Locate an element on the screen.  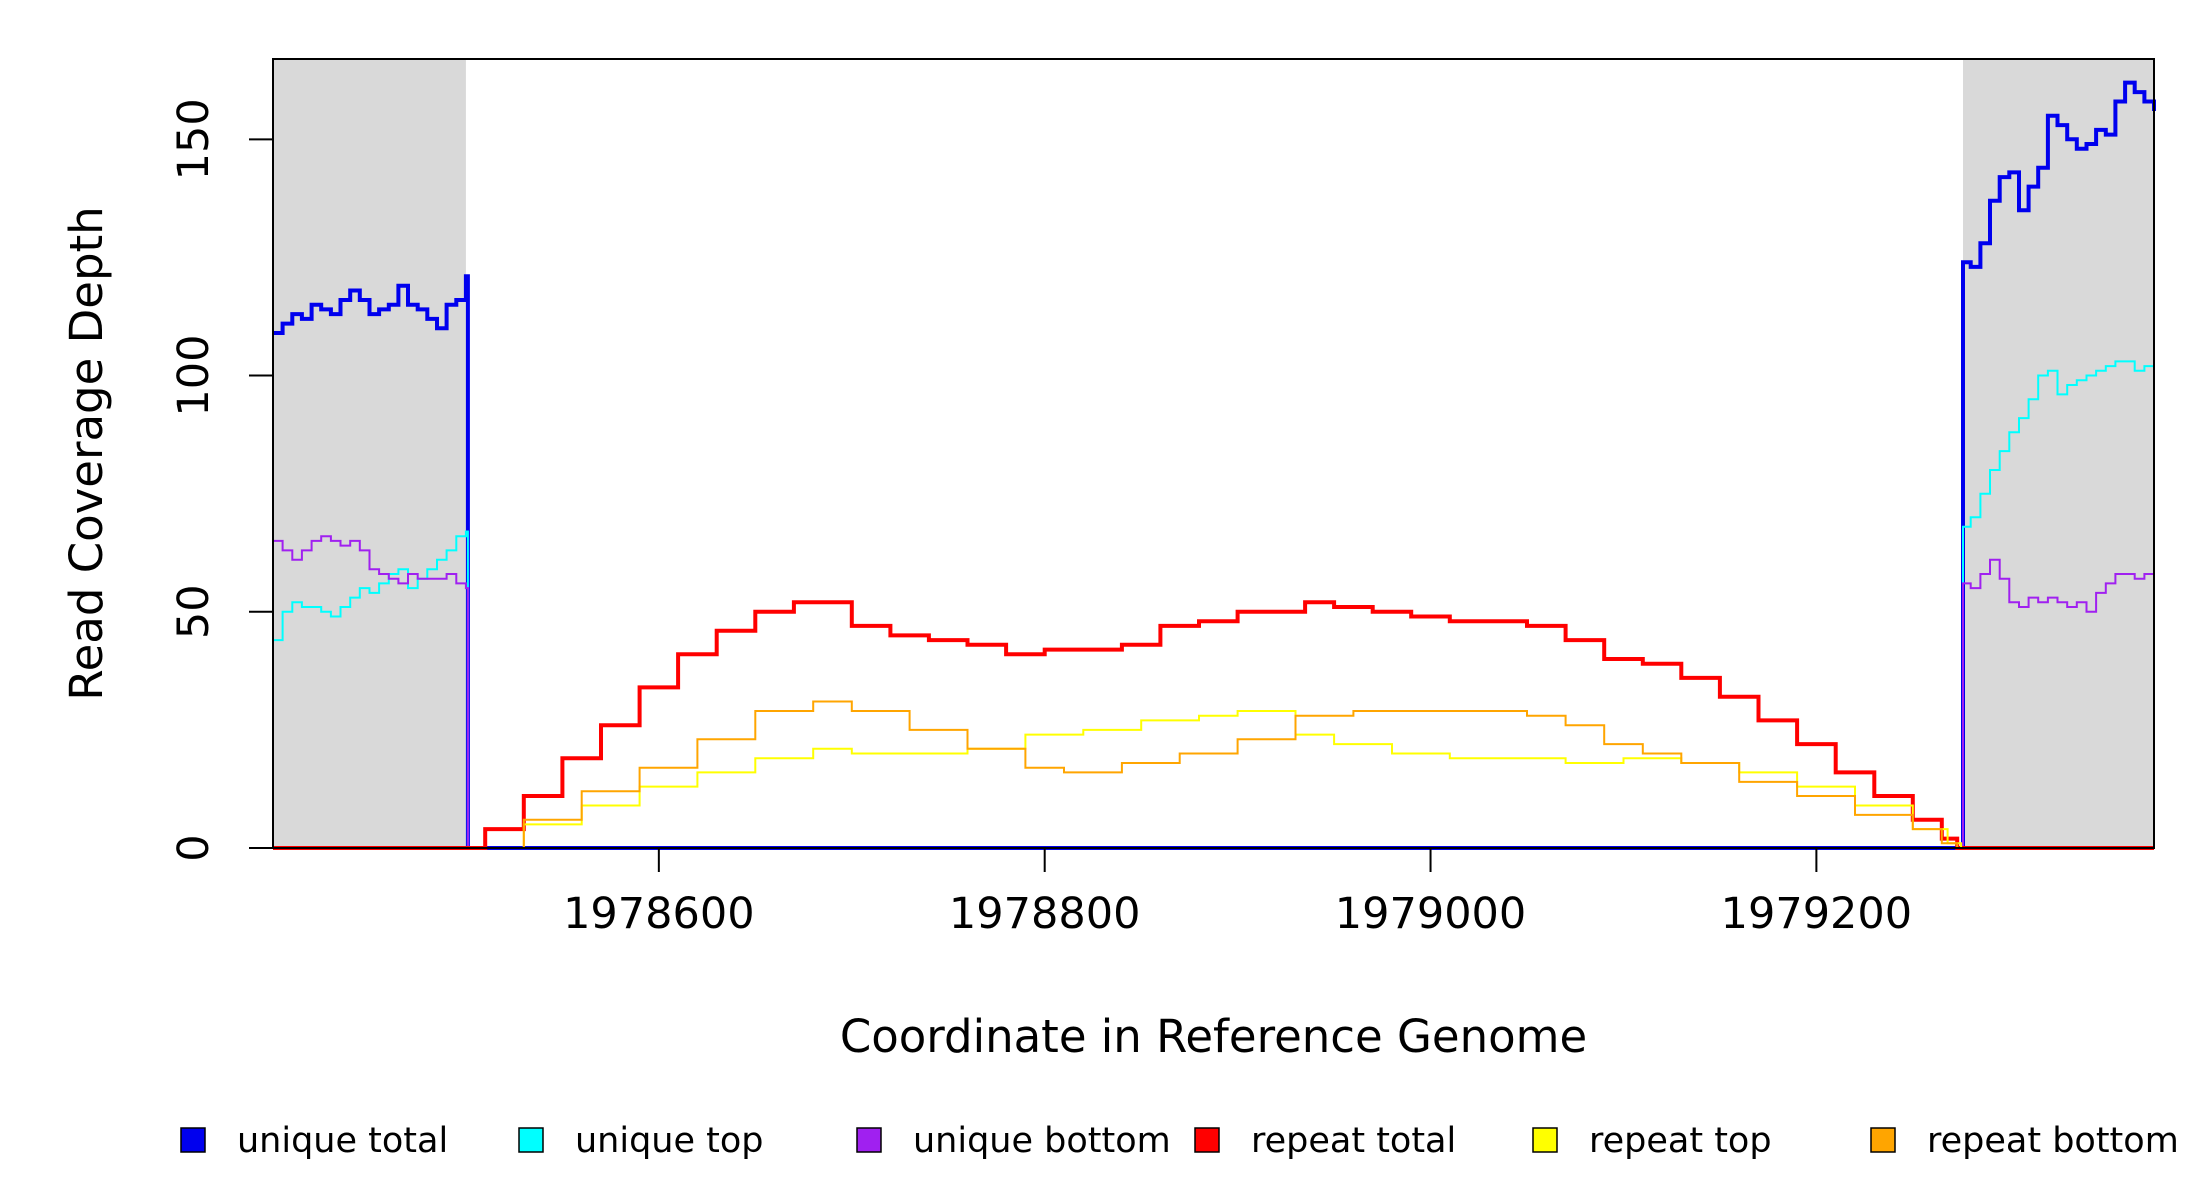
x-tick-label: 1979200 is located at coordinates (1817, 914).